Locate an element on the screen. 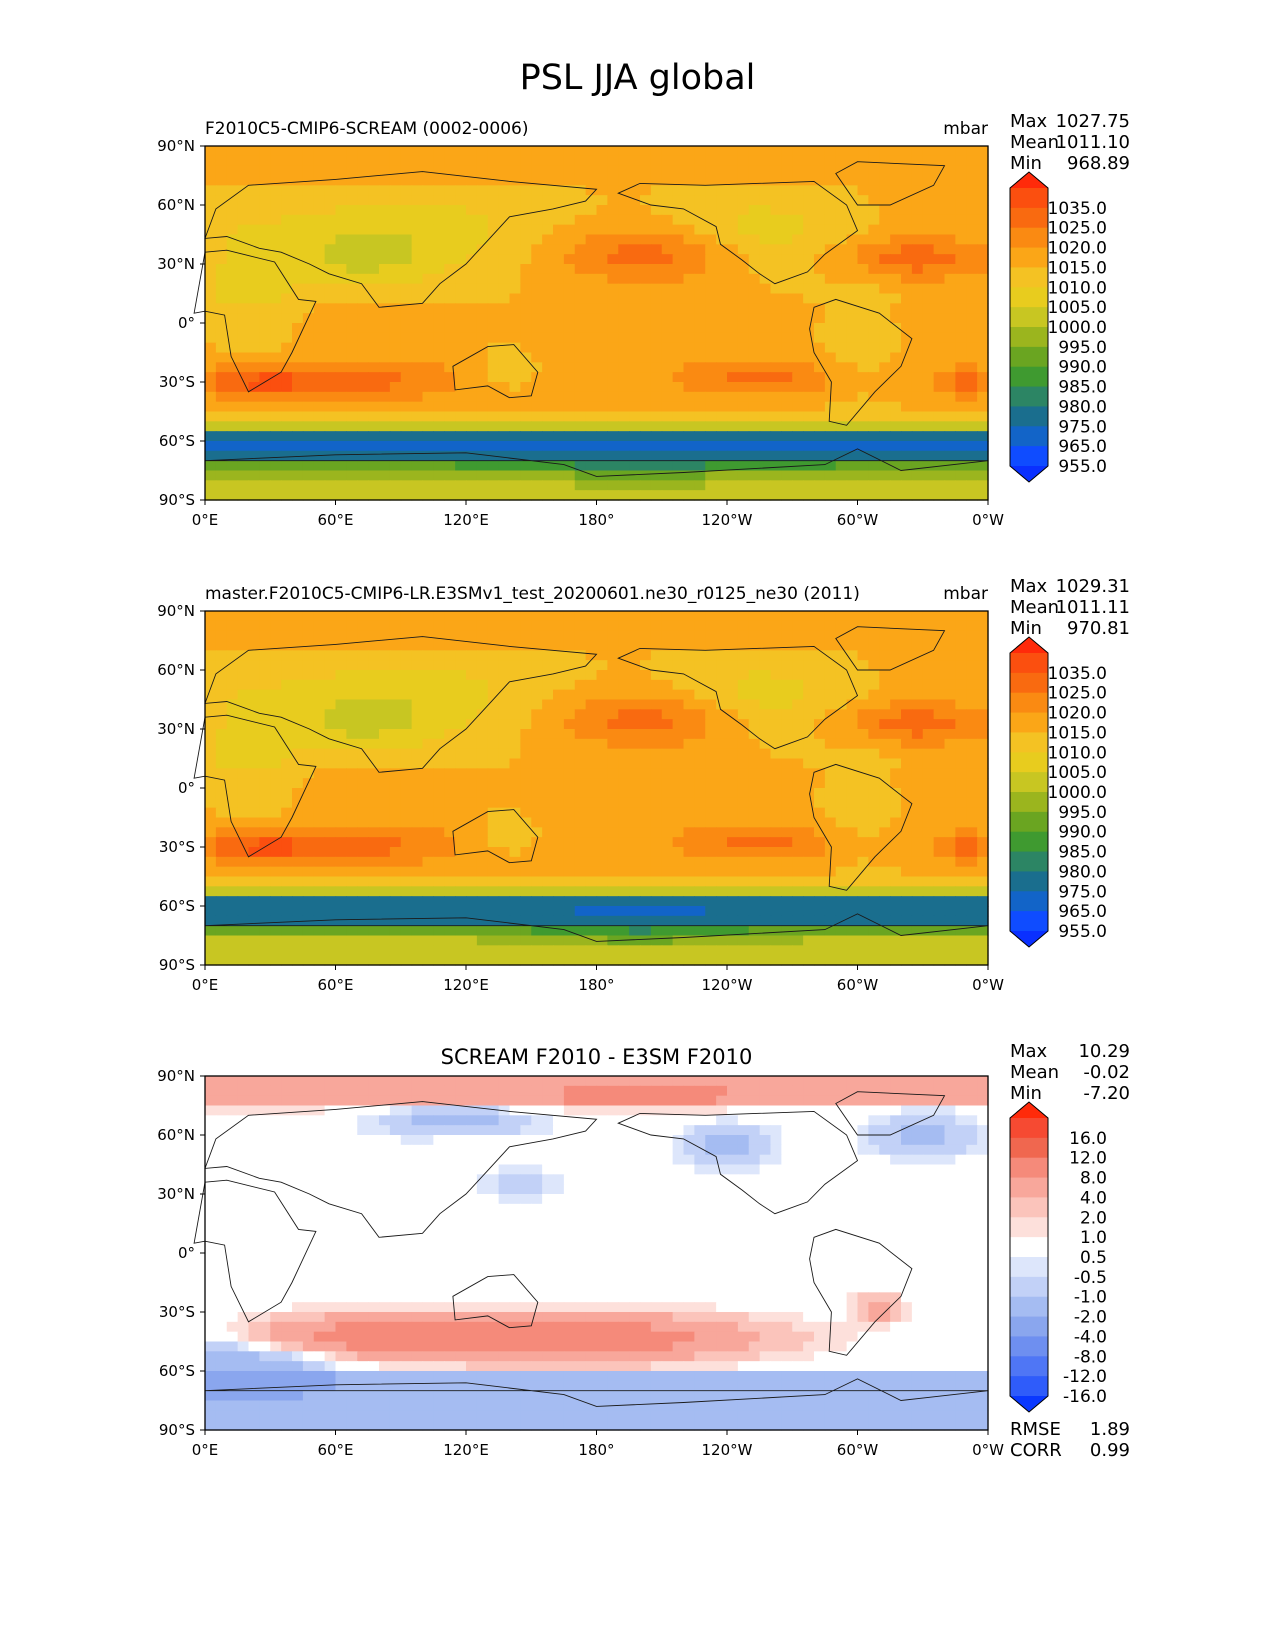  colorbar-bin is located at coordinates (1029, 297).